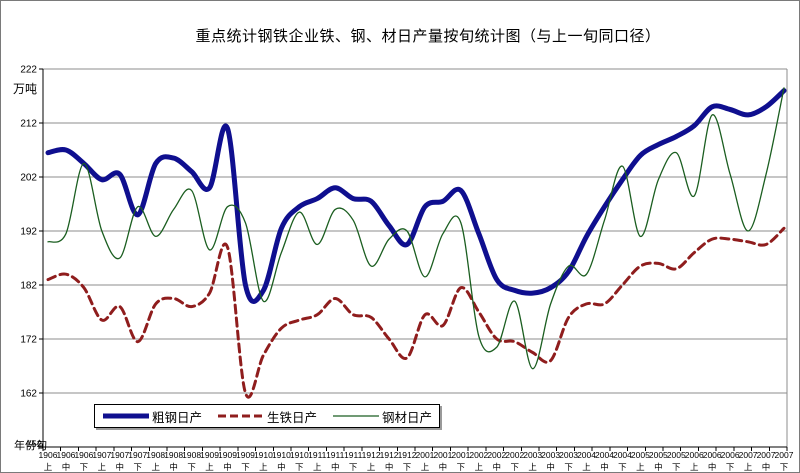 The height and width of the screenshot is (473, 800). What do you see at coordinates (177, 417) in the screenshot?
I see `legend-label-crude-steel: 粗钢日产` at bounding box center [177, 417].